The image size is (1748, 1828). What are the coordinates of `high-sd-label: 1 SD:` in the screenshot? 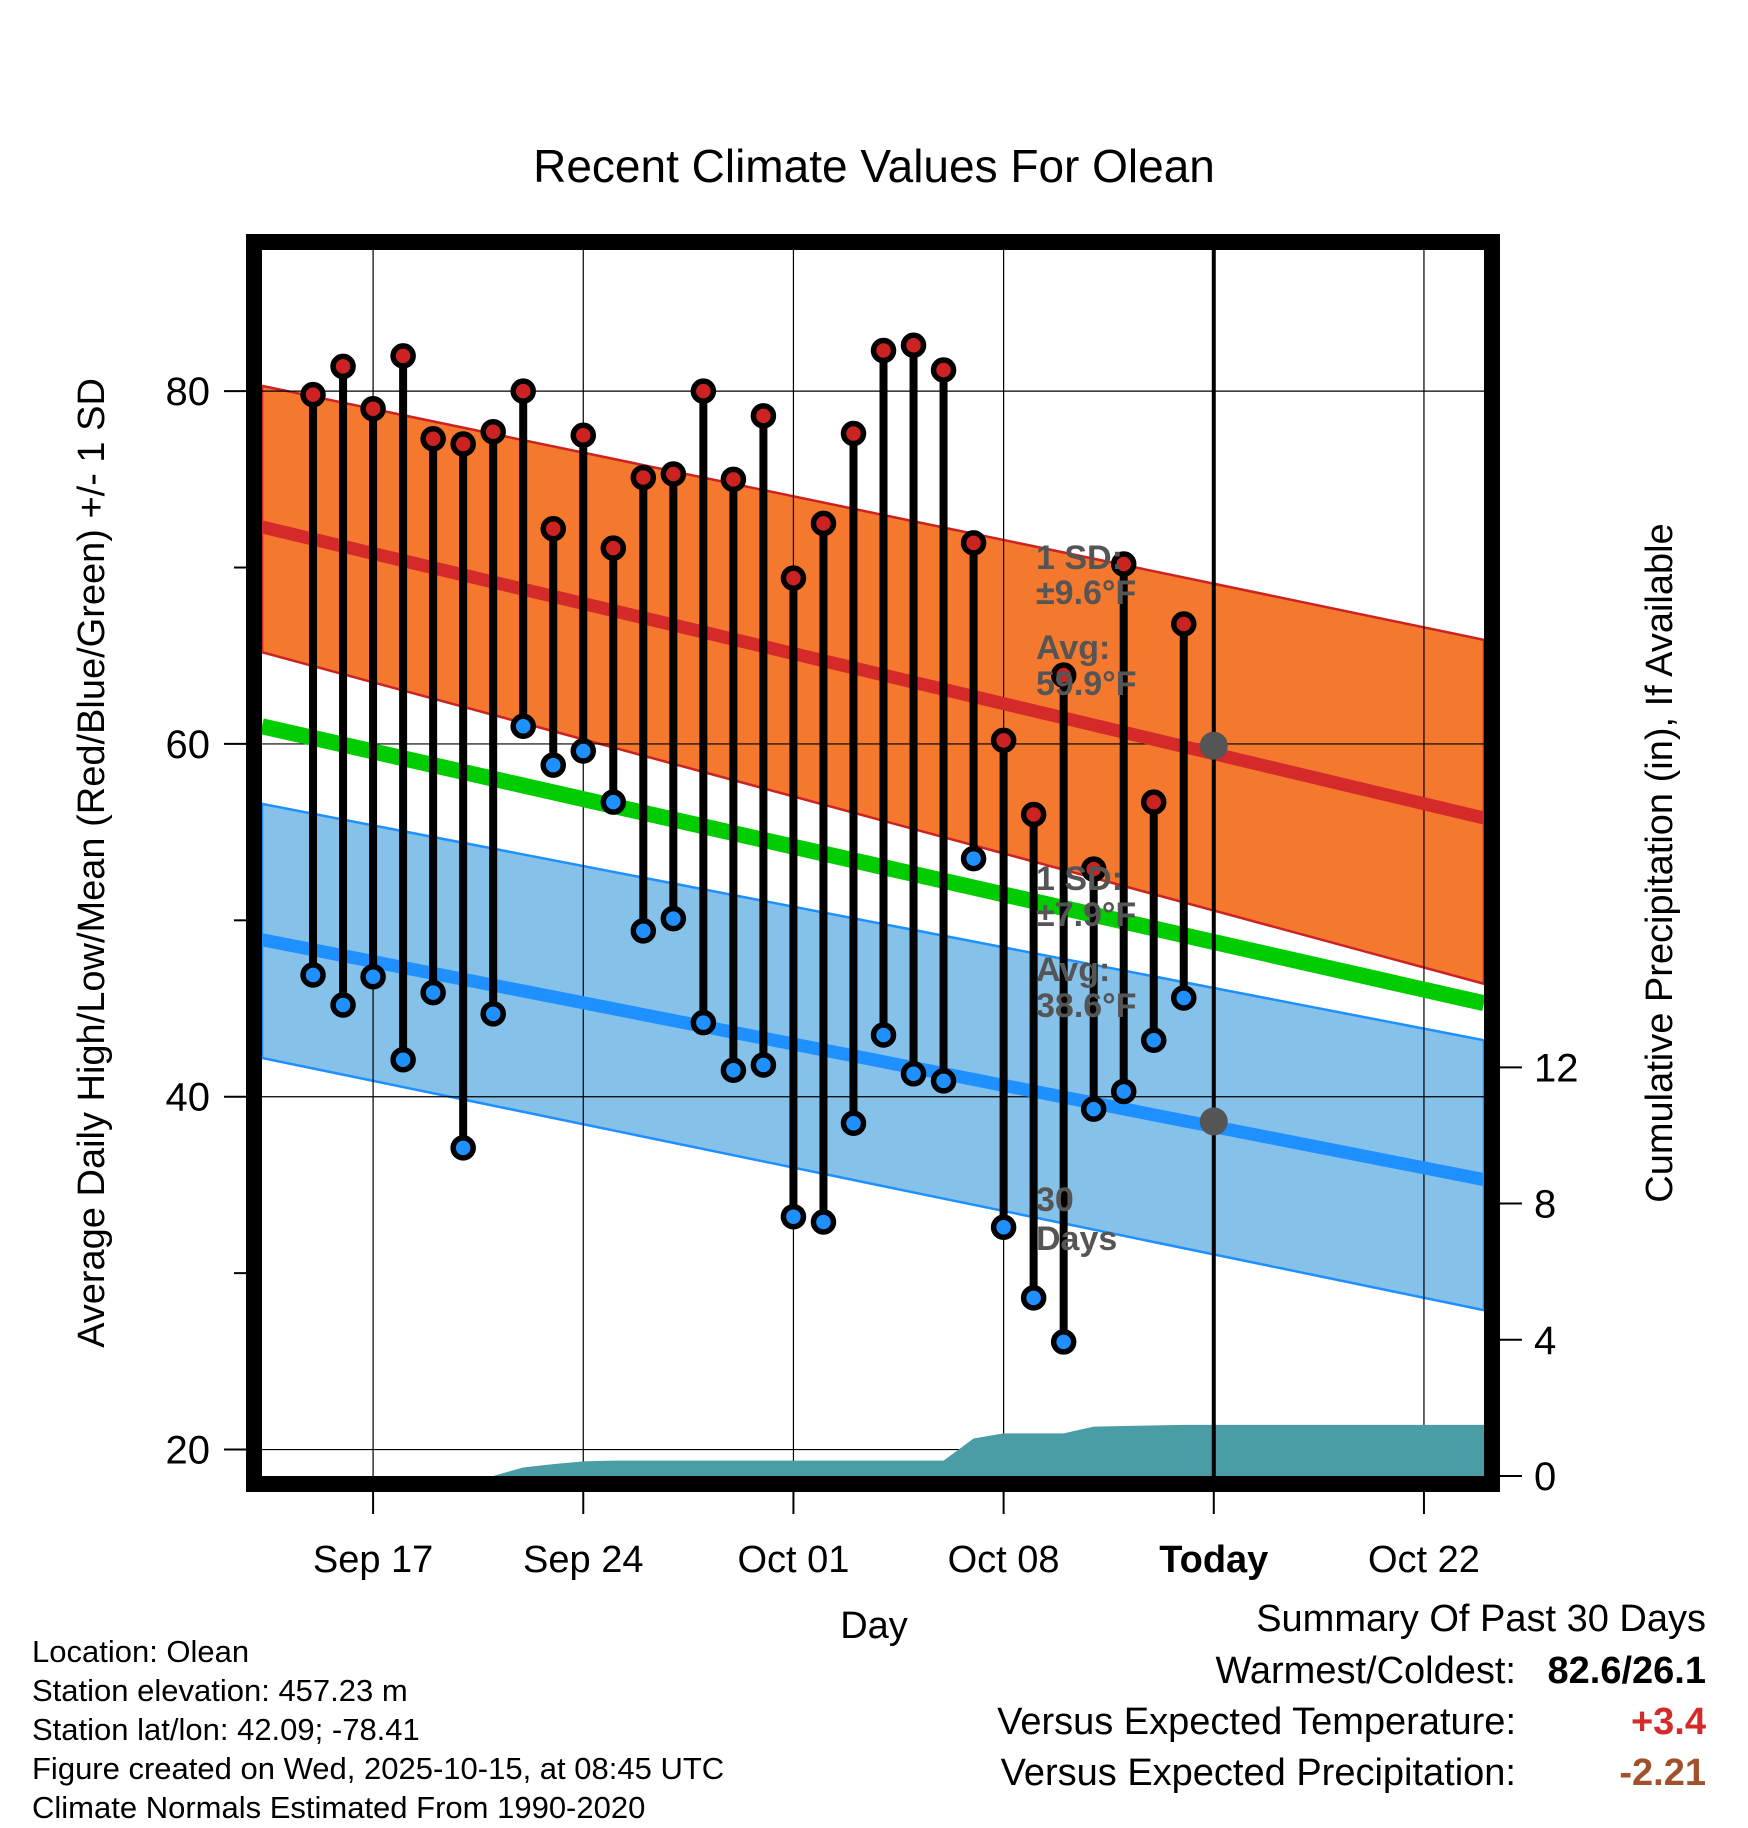 It's located at (1079, 558).